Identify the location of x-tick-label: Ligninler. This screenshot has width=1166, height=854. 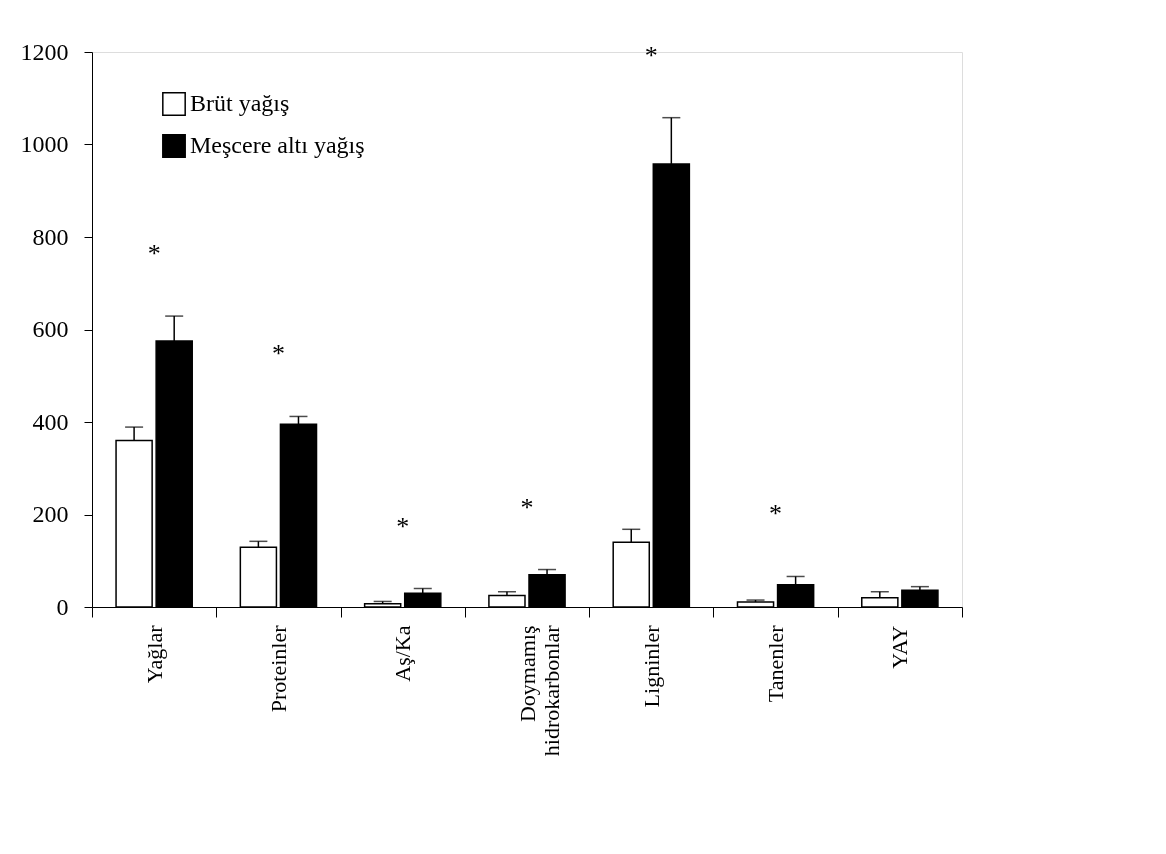
(651, 666).